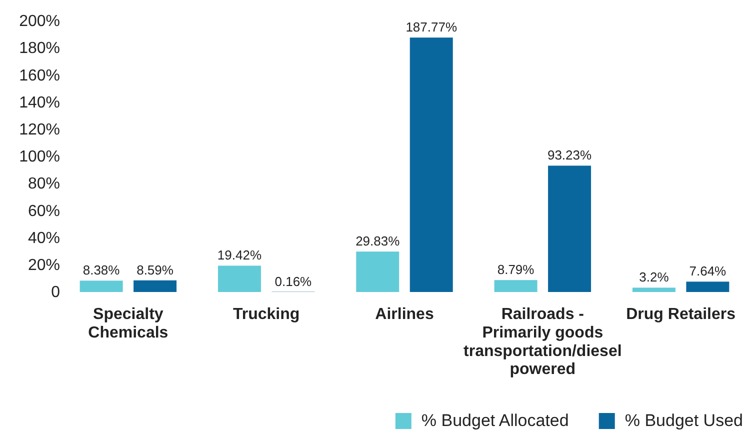  What do you see at coordinates (155, 270) in the screenshot?
I see `data-label: 8.59%` at bounding box center [155, 270].